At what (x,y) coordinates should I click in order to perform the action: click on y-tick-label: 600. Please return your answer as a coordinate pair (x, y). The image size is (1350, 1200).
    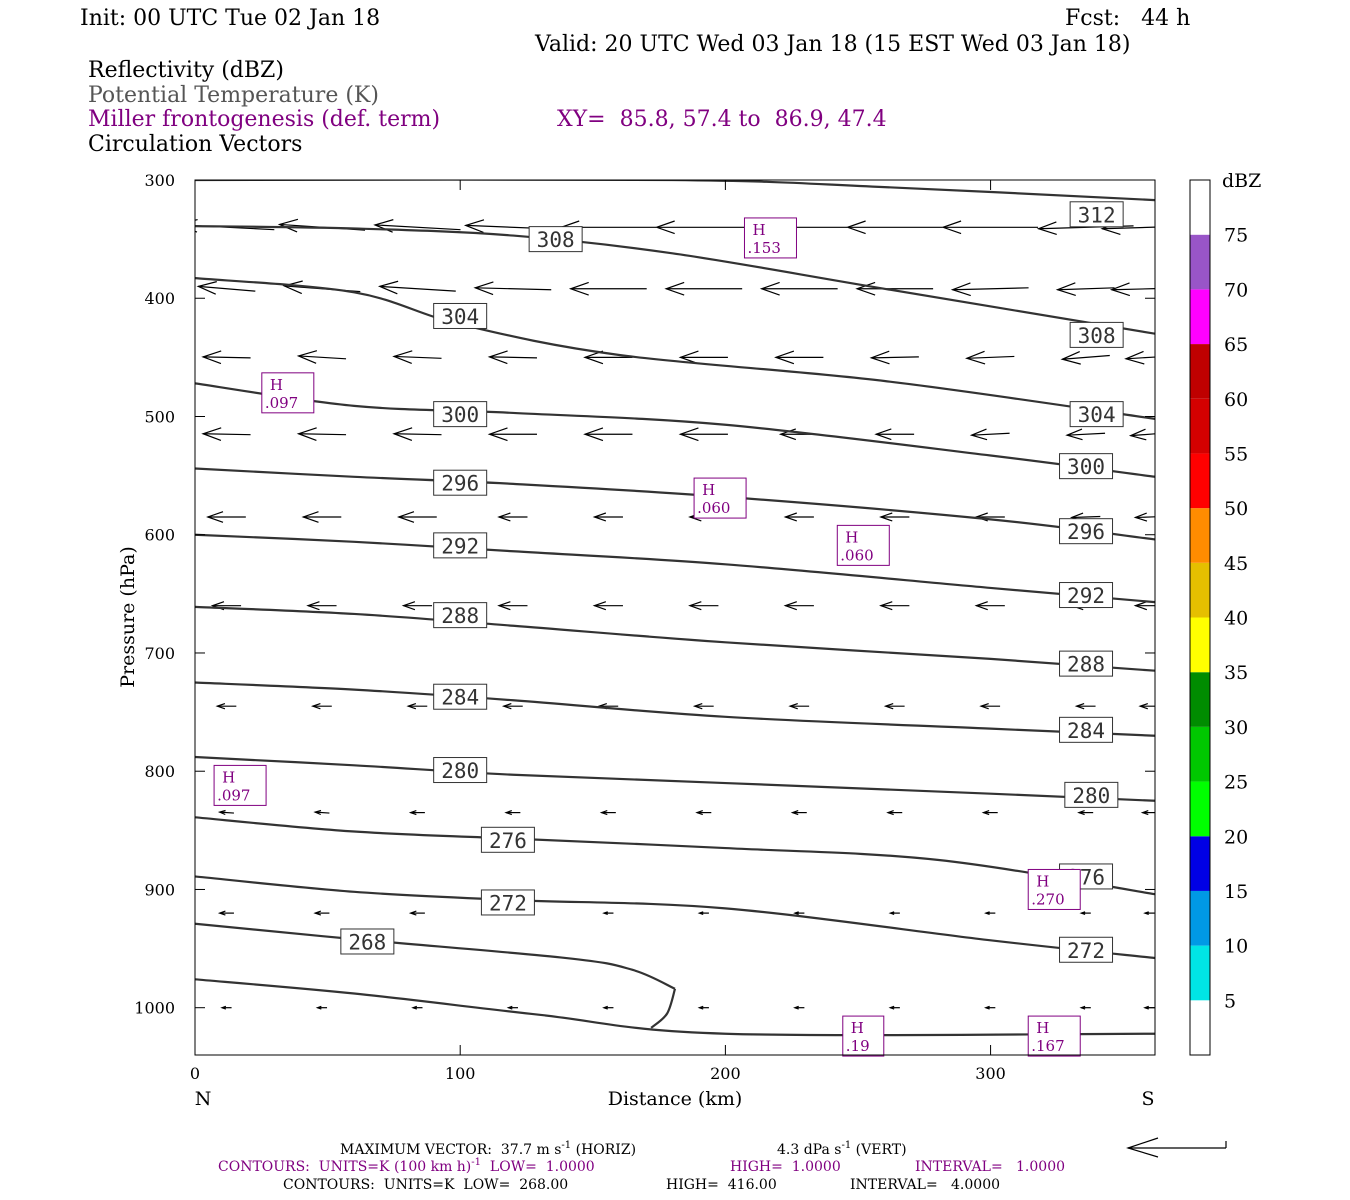
    Looking at the image, I should click on (159, 535).